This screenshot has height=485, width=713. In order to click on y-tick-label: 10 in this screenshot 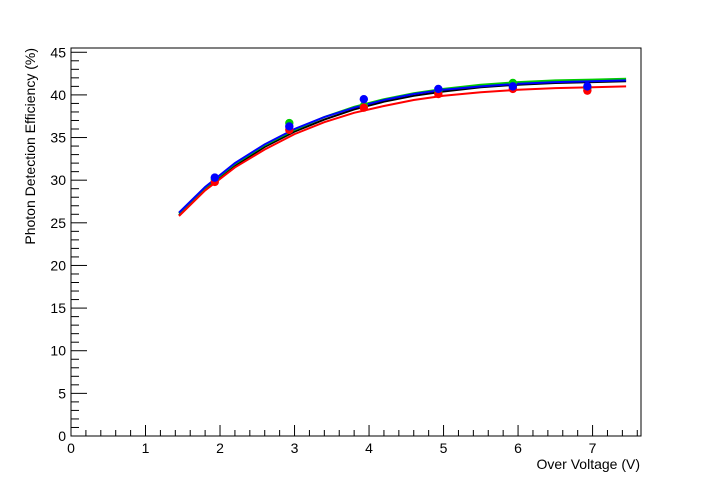, I will do `click(58, 351)`.